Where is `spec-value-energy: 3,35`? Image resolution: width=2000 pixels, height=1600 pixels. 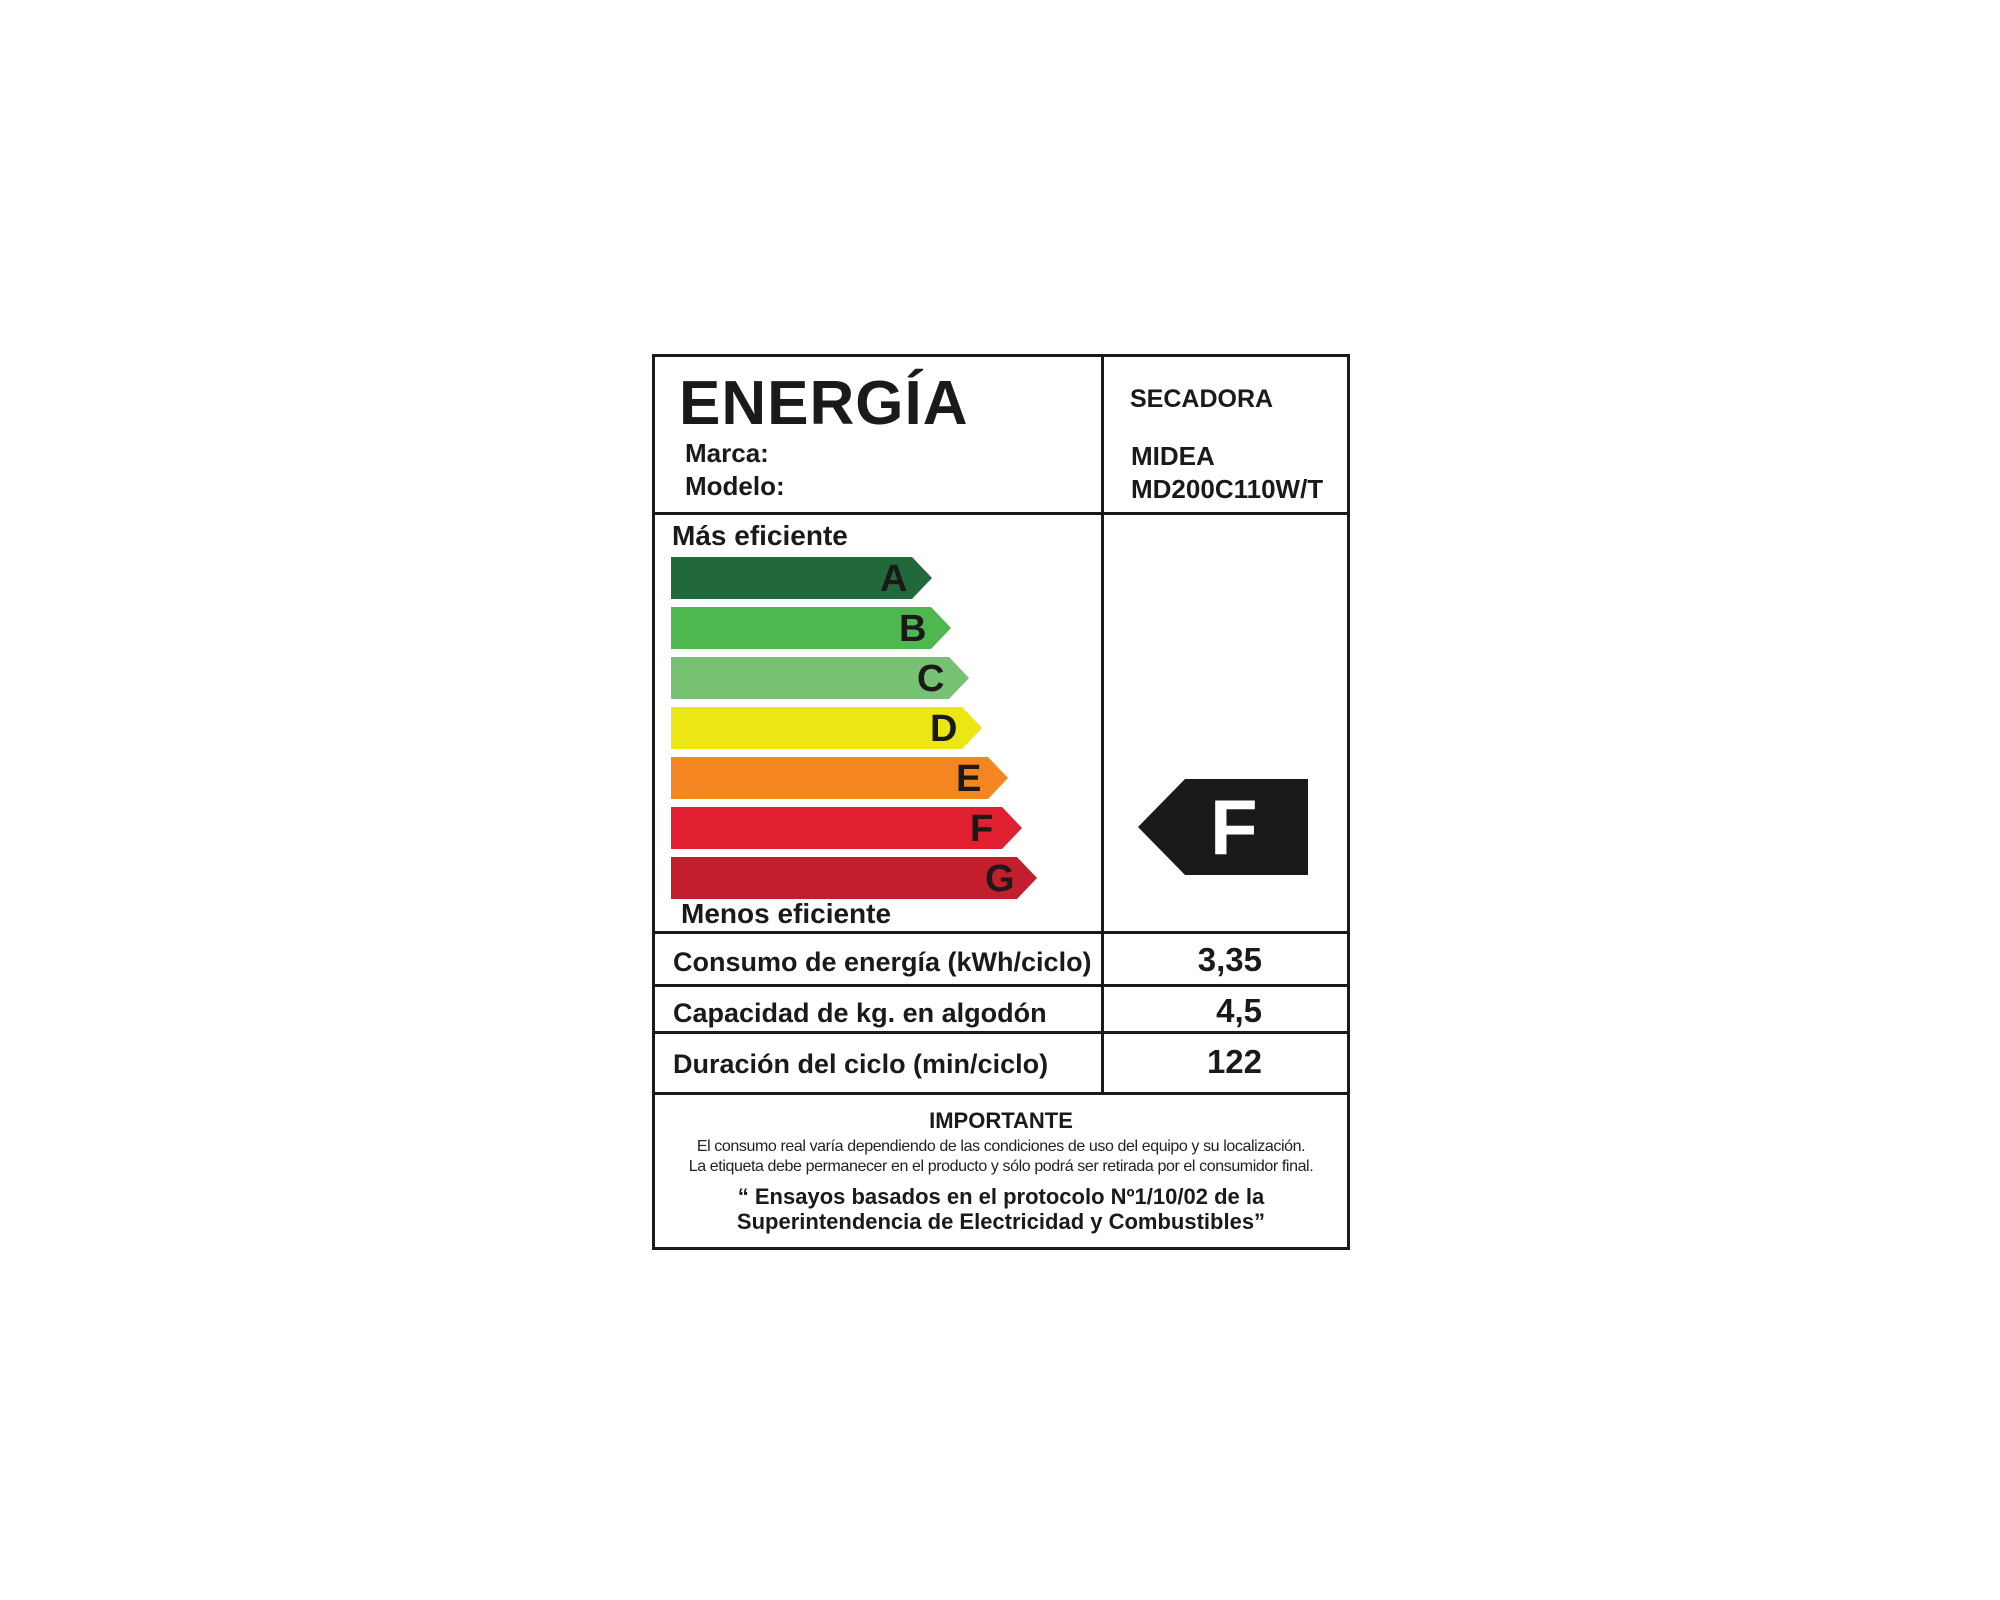
spec-value-energy: 3,35 is located at coordinates (1229, 959).